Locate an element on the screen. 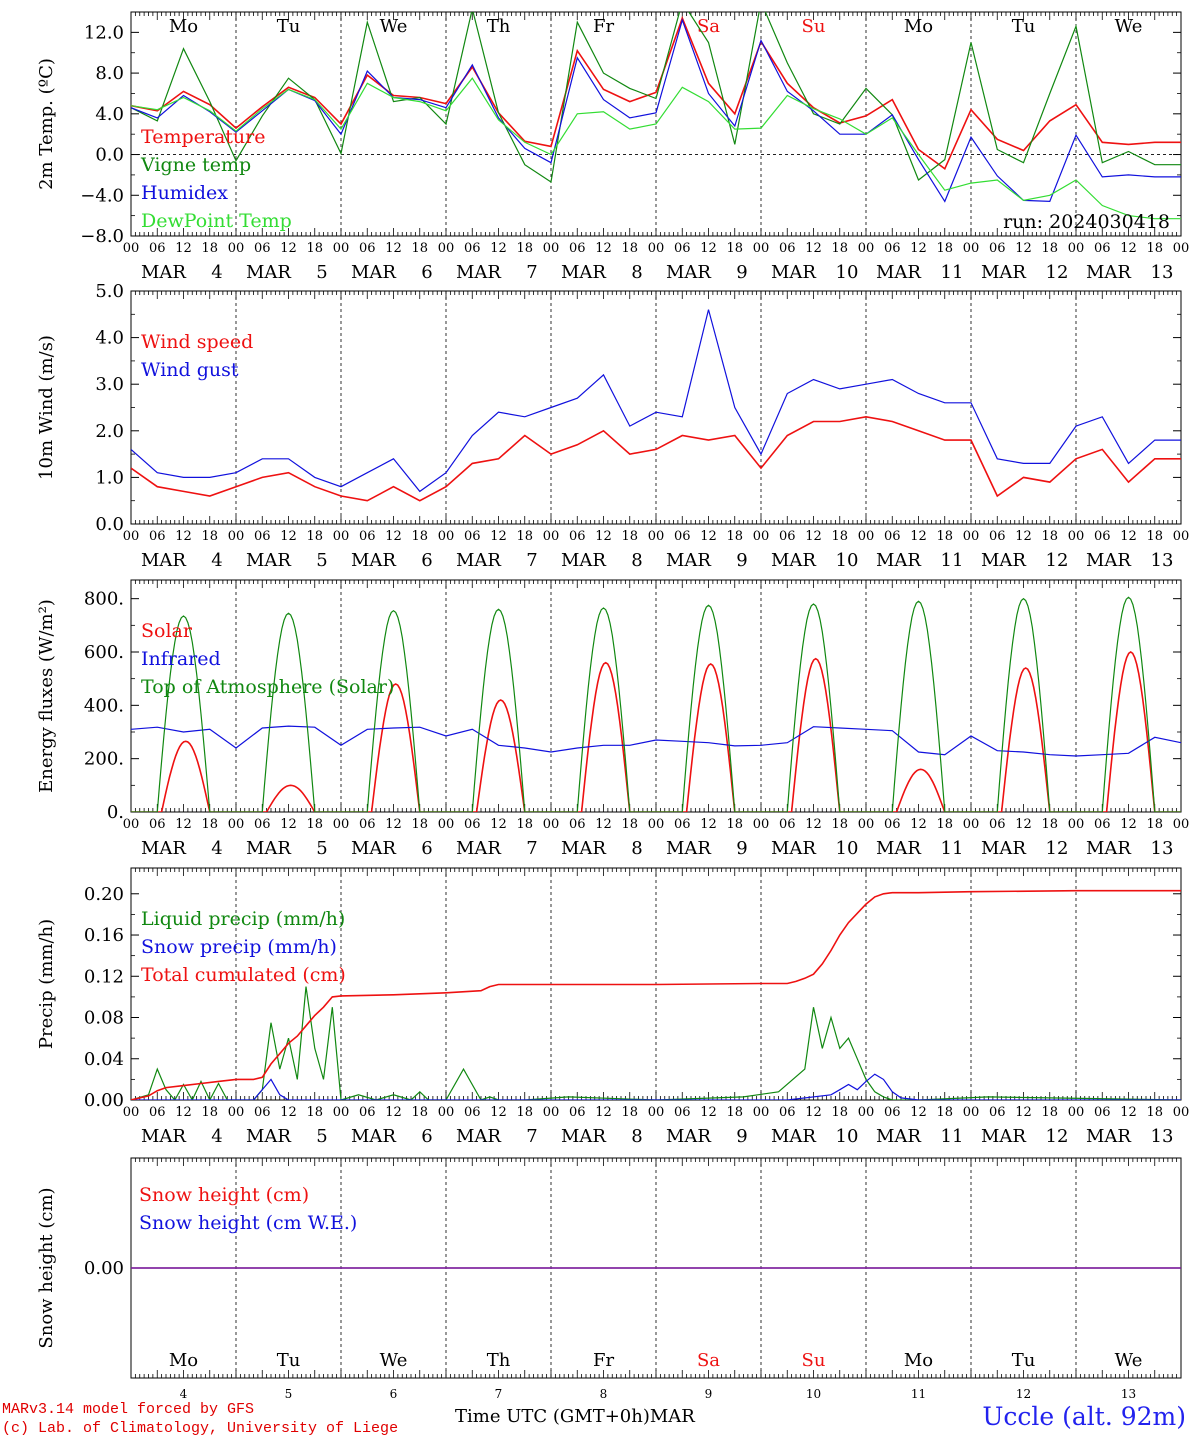 Image resolution: width=1194 pixels, height=1440 pixels. y-tick-label: 0.00 is located at coordinates (104, 1100).